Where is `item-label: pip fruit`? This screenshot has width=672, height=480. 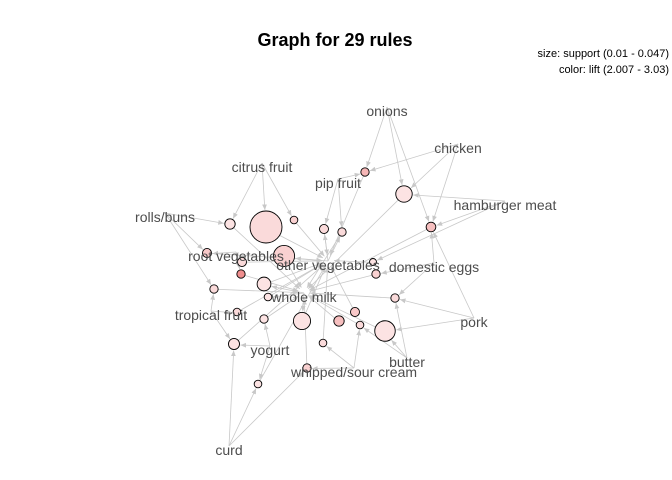 item-label: pip fruit is located at coordinates (338, 183).